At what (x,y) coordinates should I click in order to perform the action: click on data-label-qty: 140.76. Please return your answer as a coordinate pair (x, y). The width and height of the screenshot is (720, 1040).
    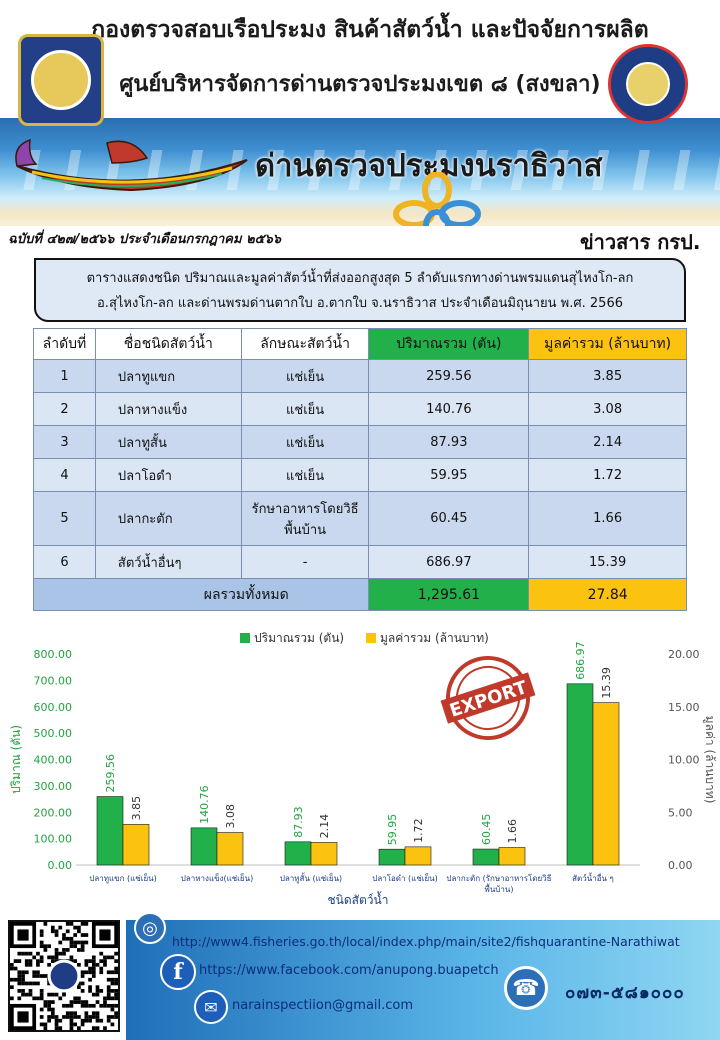
    Looking at the image, I should click on (204, 804).